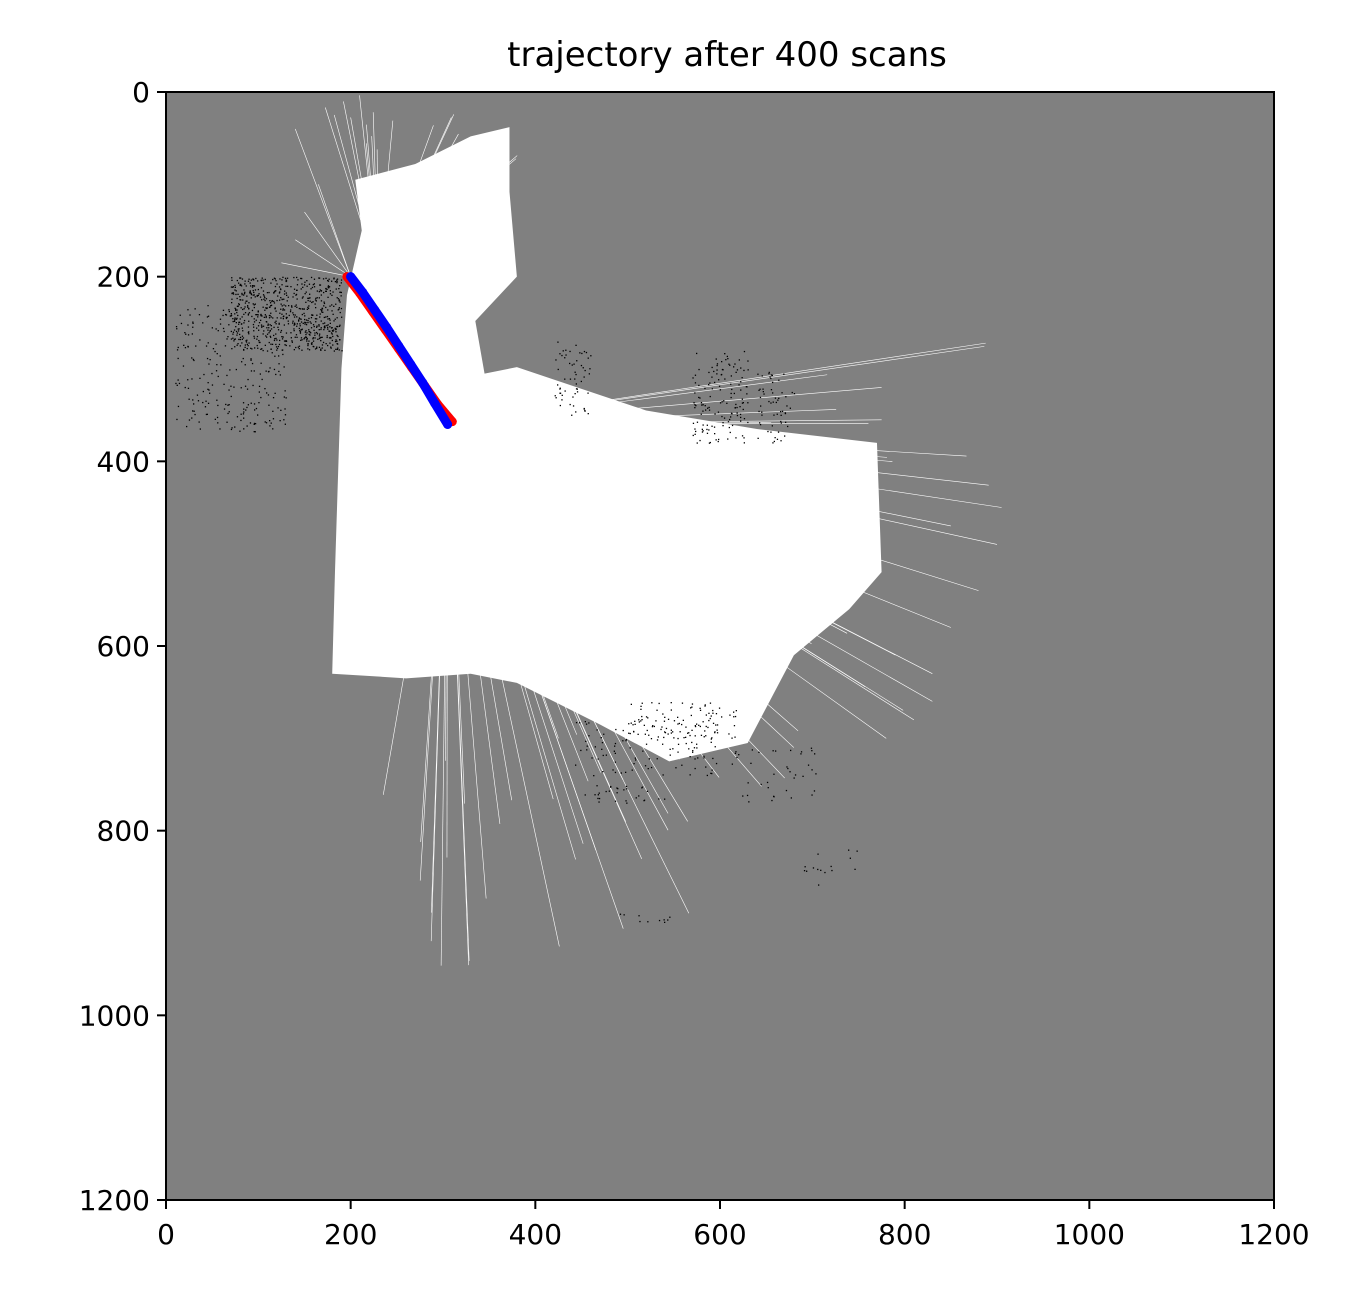 The image size is (1356, 1302). What do you see at coordinates (535, 1234) in the screenshot?
I see `x-tick-label: 400` at bounding box center [535, 1234].